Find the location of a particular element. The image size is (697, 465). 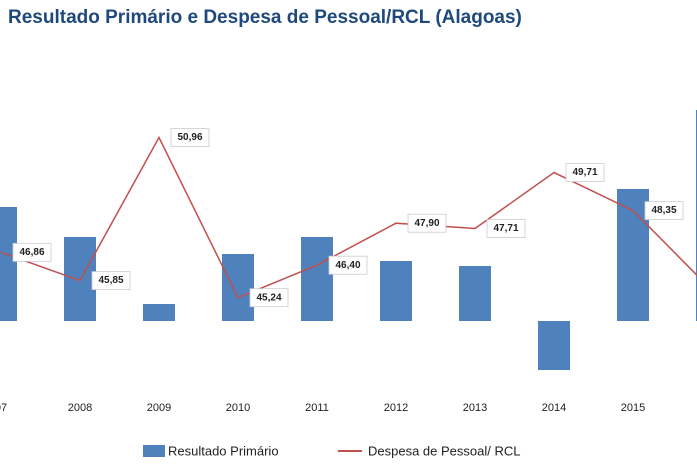

value-label: 45,85 is located at coordinates (110, 280).